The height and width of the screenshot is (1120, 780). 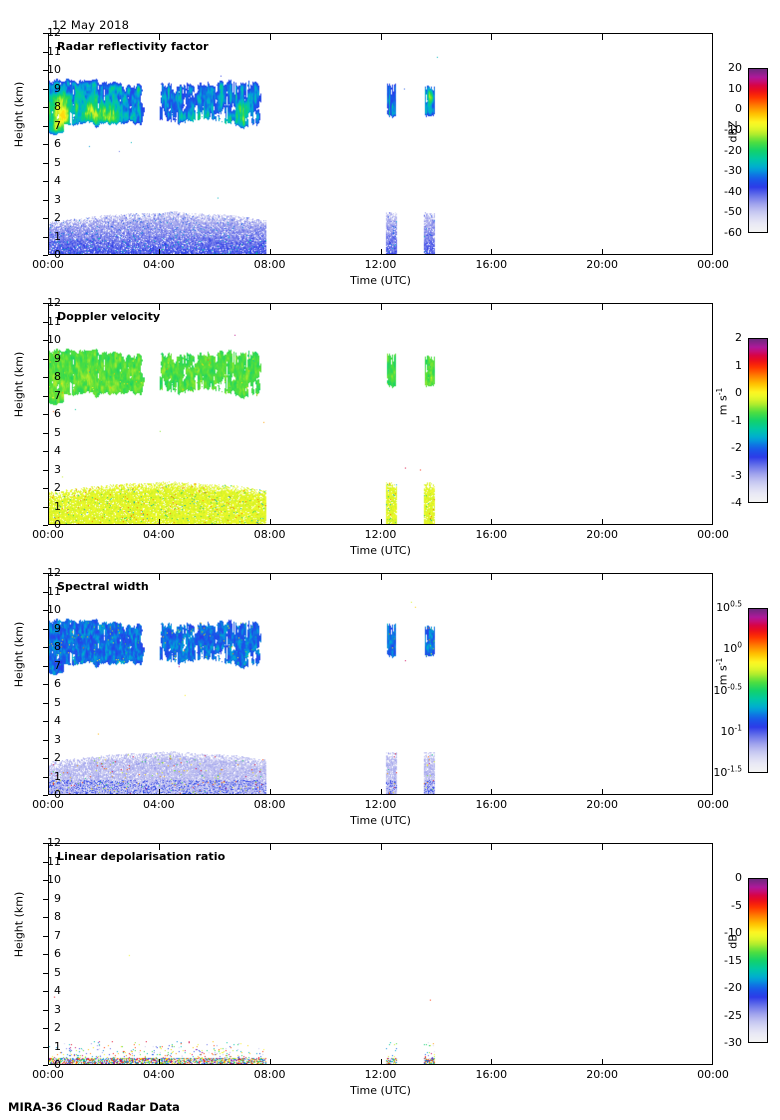 I want to click on colorbar-tick-label: -20, so click(x=733, y=987).